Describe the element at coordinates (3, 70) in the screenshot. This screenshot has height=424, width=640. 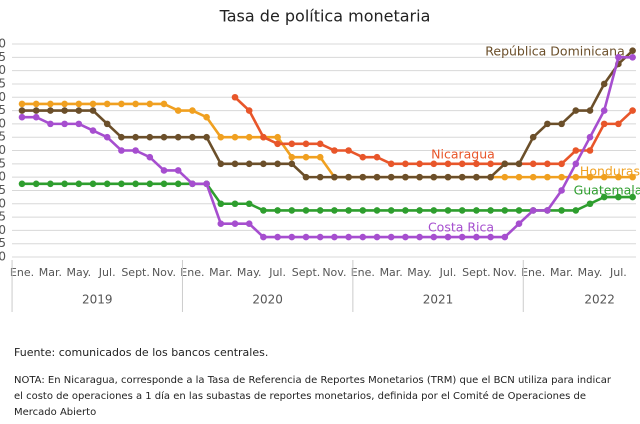
I see `y-tick-label: 7,0` at that location.